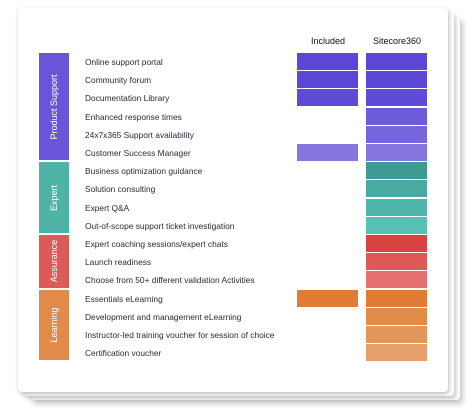 This screenshot has width=474, height=411. What do you see at coordinates (139, 134) in the screenshot?
I see `row-label: 24x7x365 Support availability` at bounding box center [139, 134].